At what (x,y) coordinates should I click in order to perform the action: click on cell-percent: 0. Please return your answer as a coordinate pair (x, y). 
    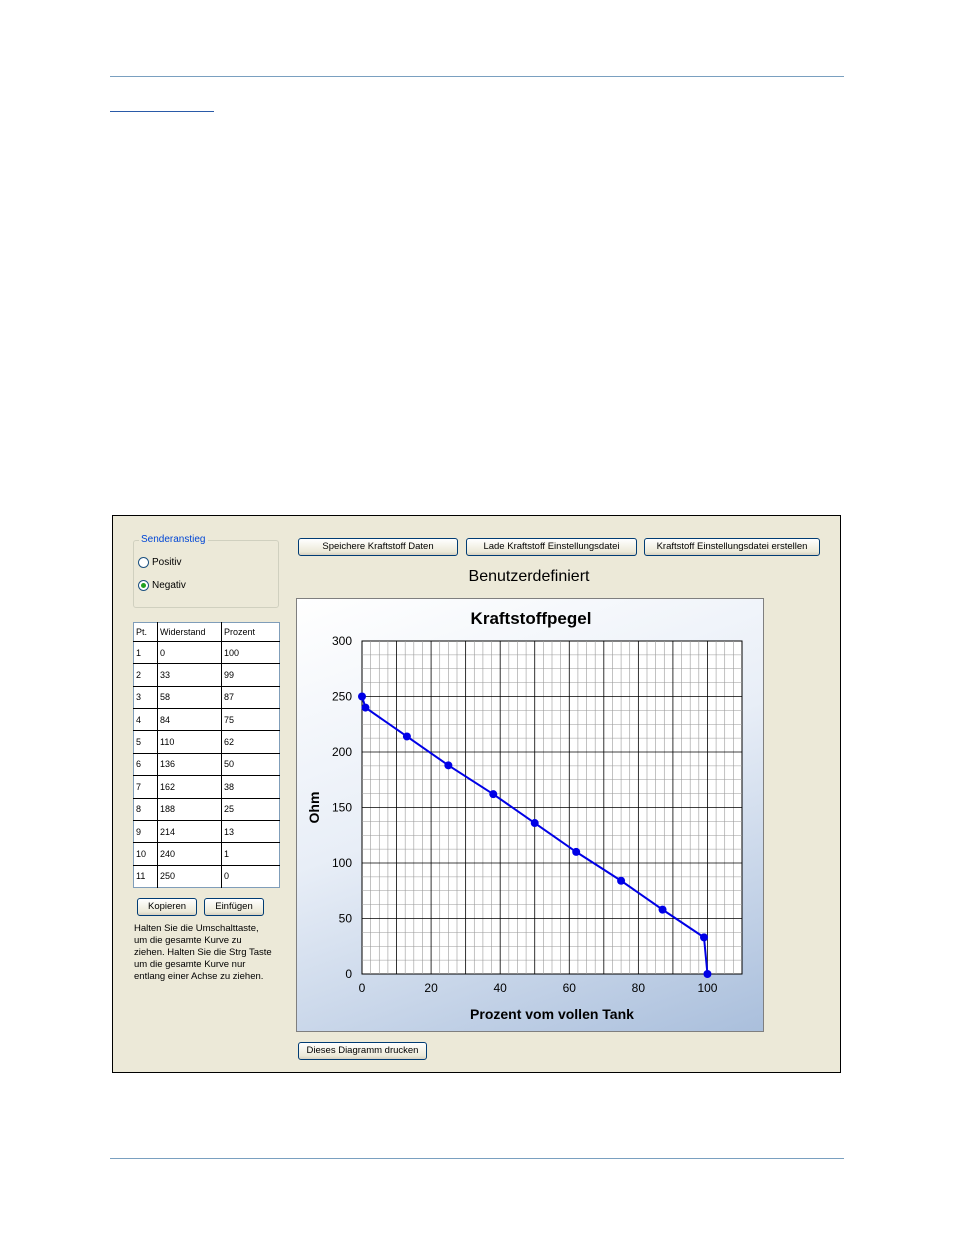
    Looking at the image, I should click on (250, 876).